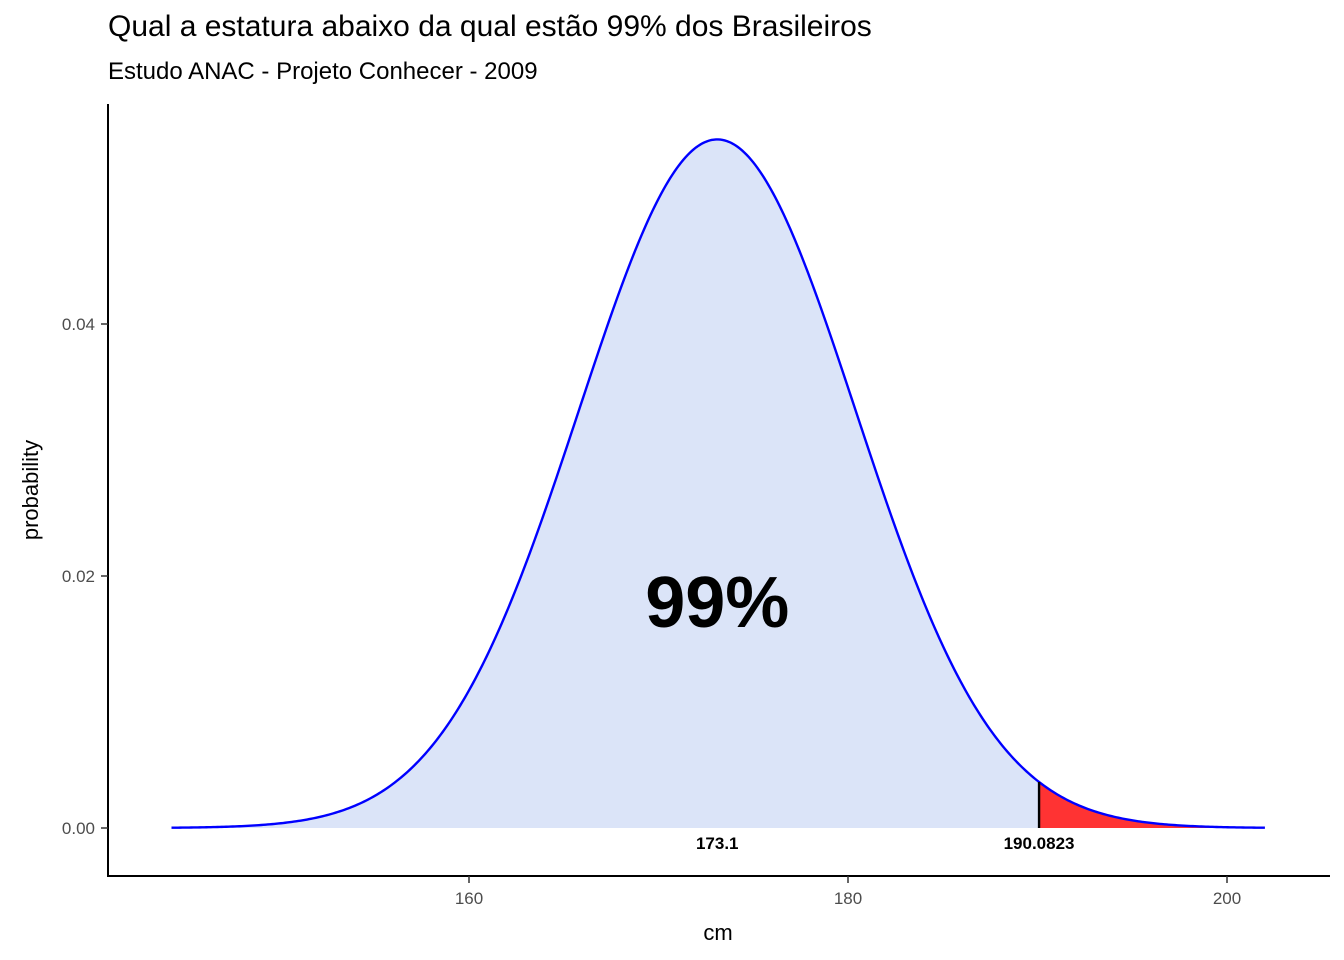  What do you see at coordinates (30, 490) in the screenshot?
I see `y-axis-title: probability` at bounding box center [30, 490].